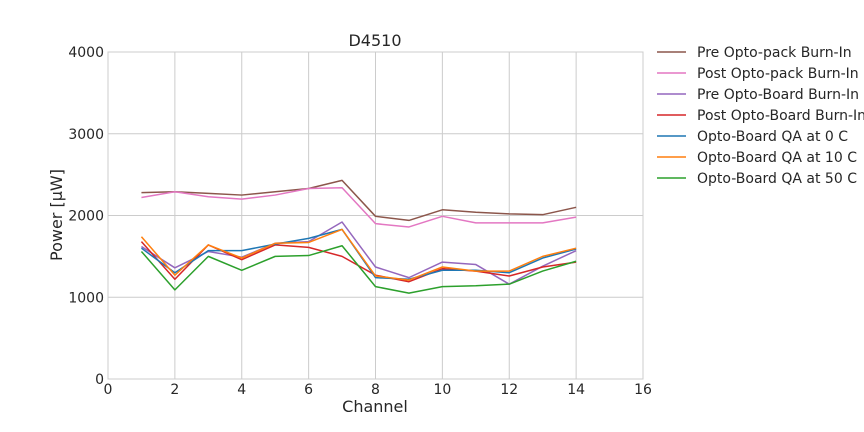  I want to click on x-axis-title: Channel, so click(375, 406).